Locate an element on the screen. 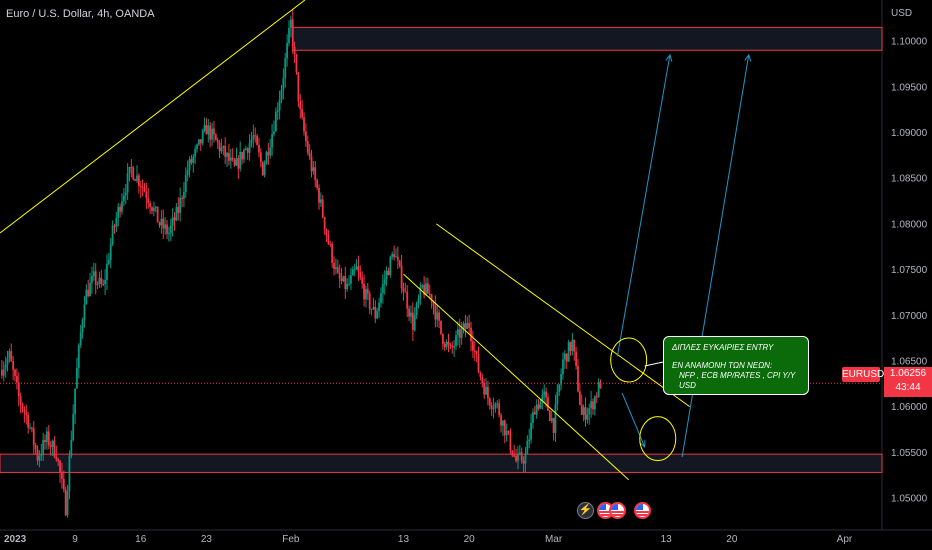 The image size is (932, 550). x-tick-label: Mar is located at coordinates (554, 539).